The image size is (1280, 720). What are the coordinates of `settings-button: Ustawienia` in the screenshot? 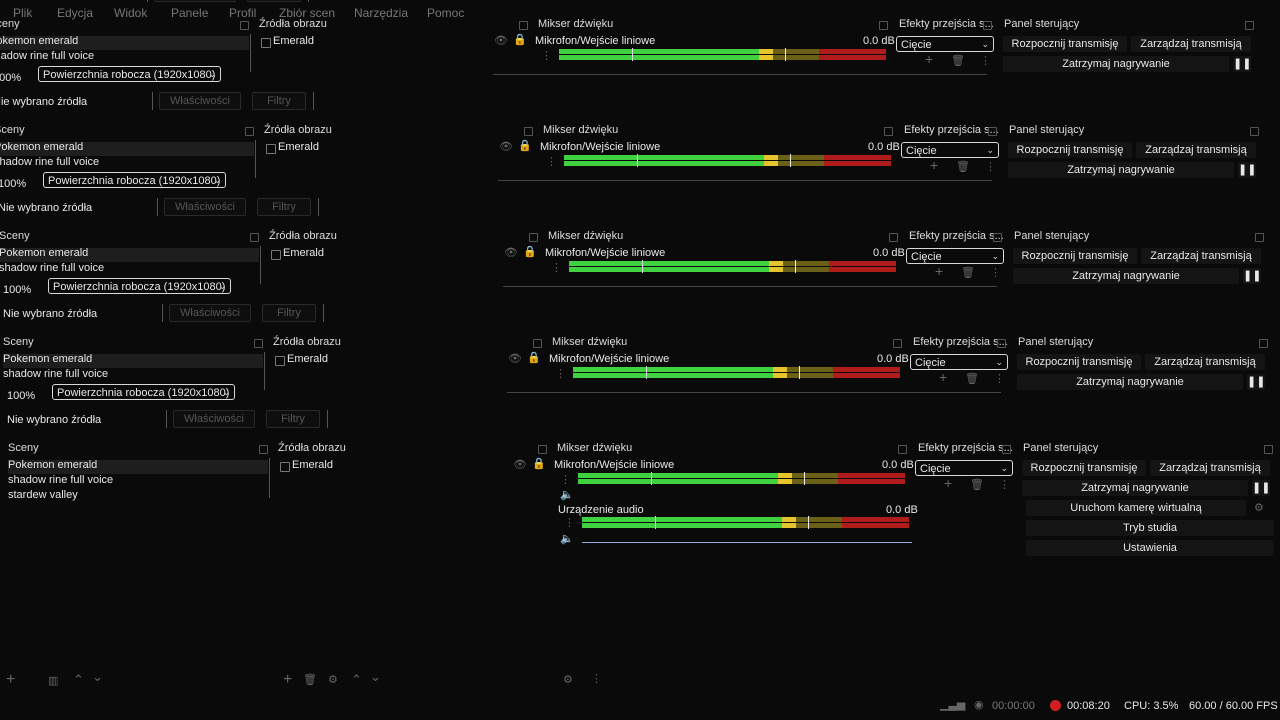 It's located at (1150, 548).